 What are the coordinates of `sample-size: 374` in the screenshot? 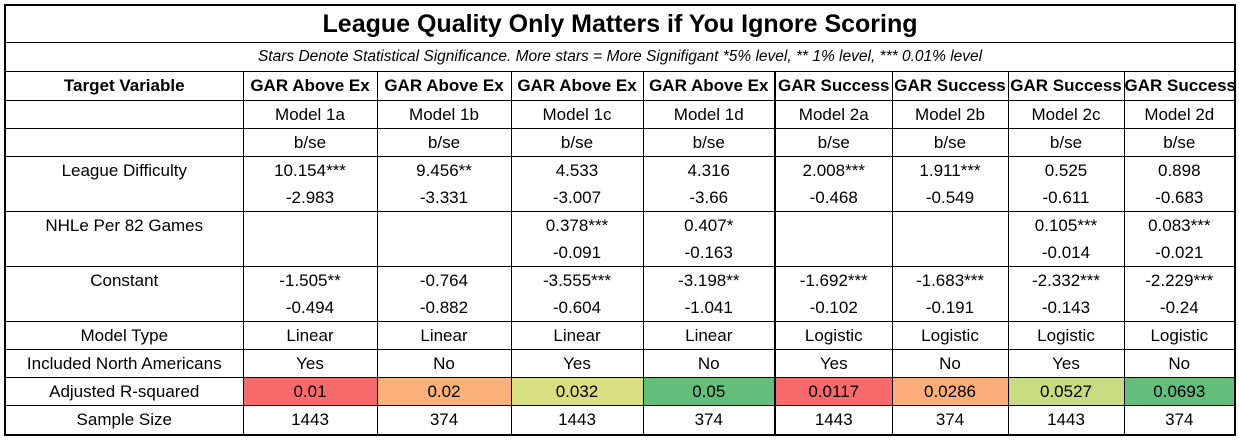 It's located at (949, 420).